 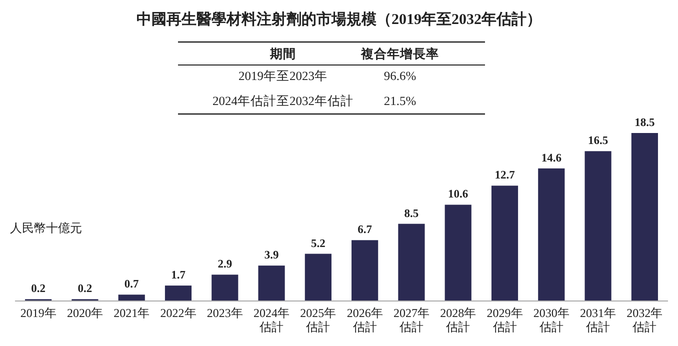 What do you see at coordinates (411, 320) in the screenshot?
I see `x-tick-label: 2027年估計` at bounding box center [411, 320].